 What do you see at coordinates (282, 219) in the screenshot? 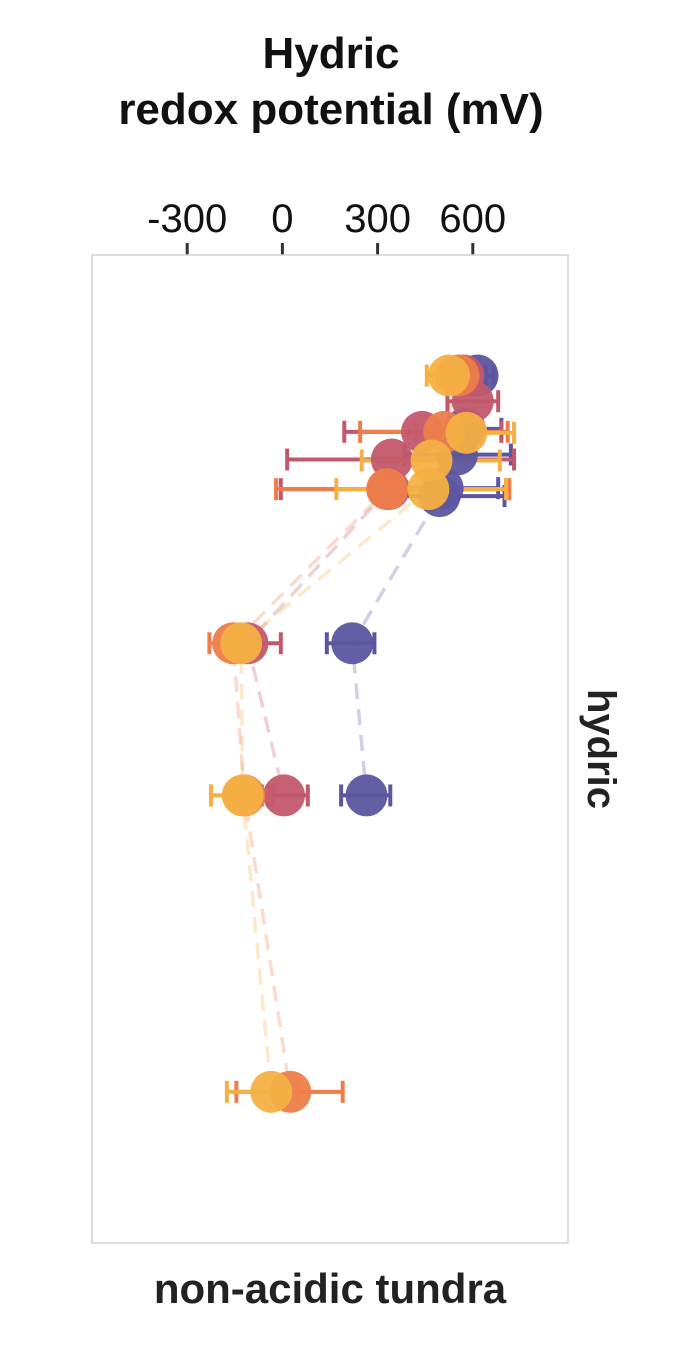
I see `x-tick-label: 0` at bounding box center [282, 219].